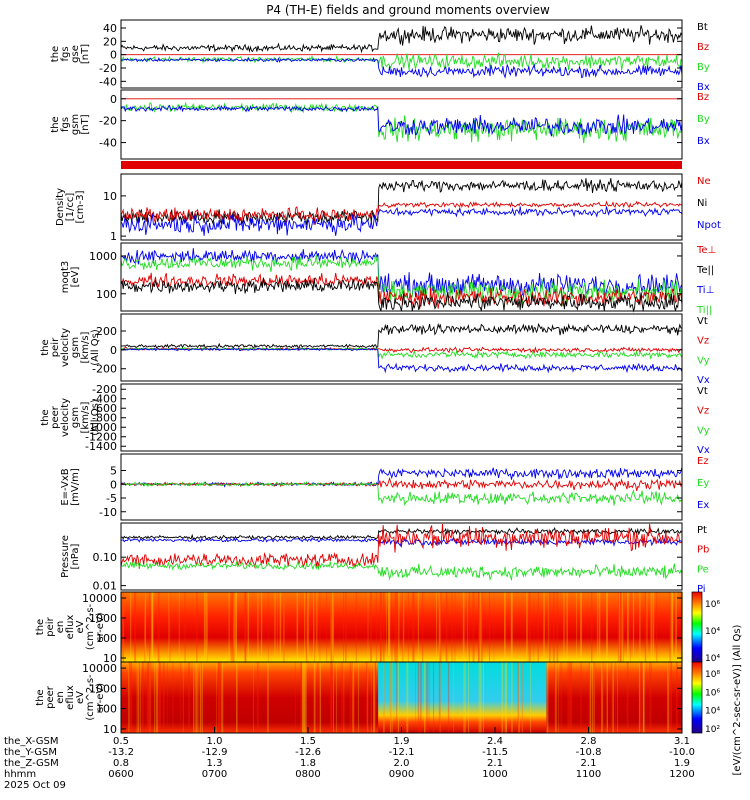  I want to click on ylabel-line: velocity, so click(65, 347).